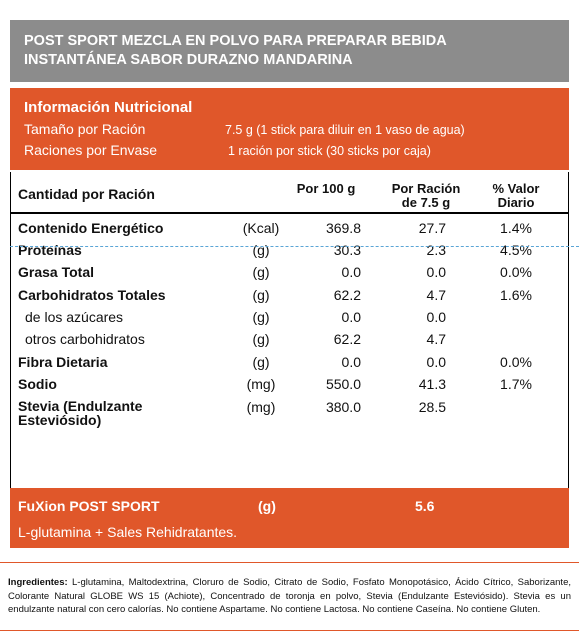 The width and height of the screenshot is (579, 637). What do you see at coordinates (347, 250) in the screenshot?
I see `row-per100: 30.3` at bounding box center [347, 250].